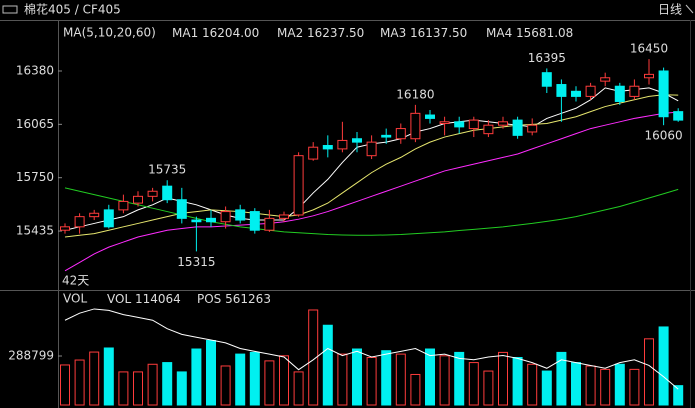 The height and width of the screenshot is (408, 695). What do you see at coordinates (215, 33) in the screenshot?
I see `legend-entry: MA1 16204.00` at bounding box center [215, 33].